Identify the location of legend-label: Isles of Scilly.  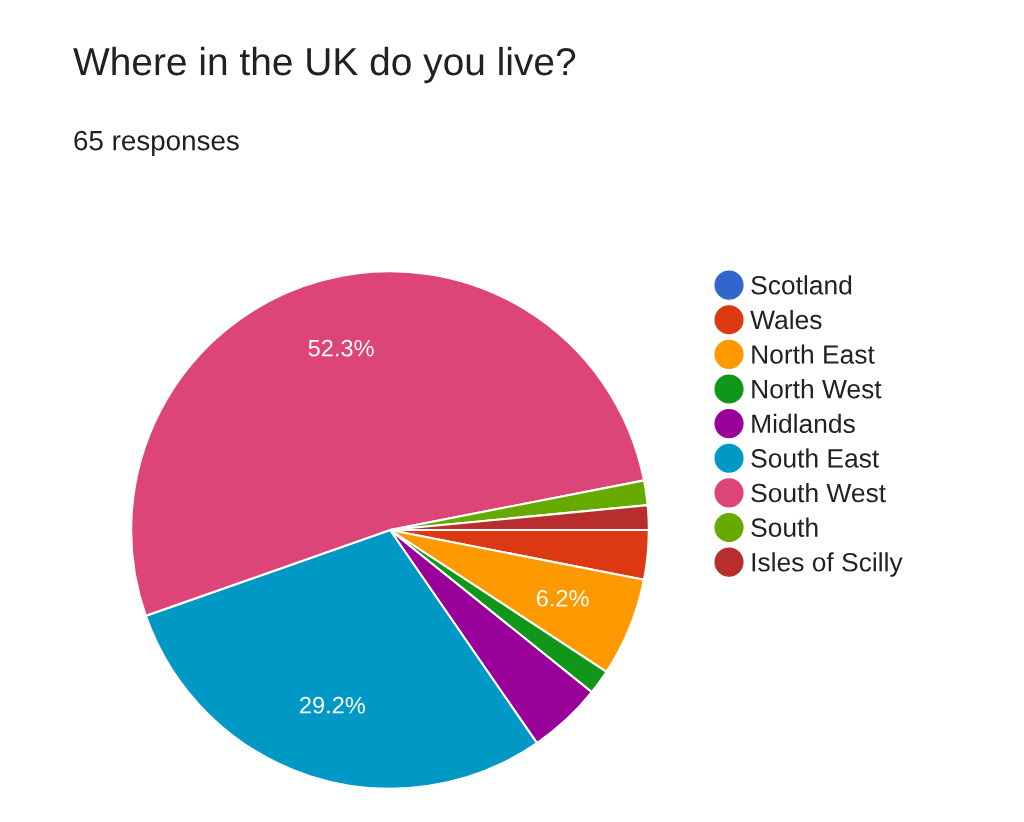
(827, 564).